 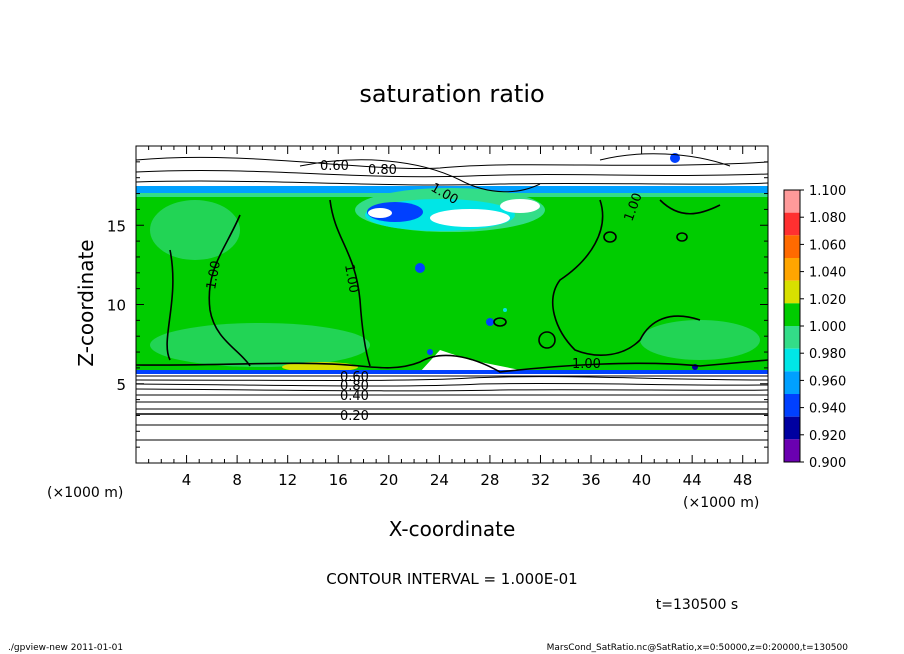 What do you see at coordinates (827, 300) in the screenshot?
I see `colorbar-label: 1.020` at bounding box center [827, 300].